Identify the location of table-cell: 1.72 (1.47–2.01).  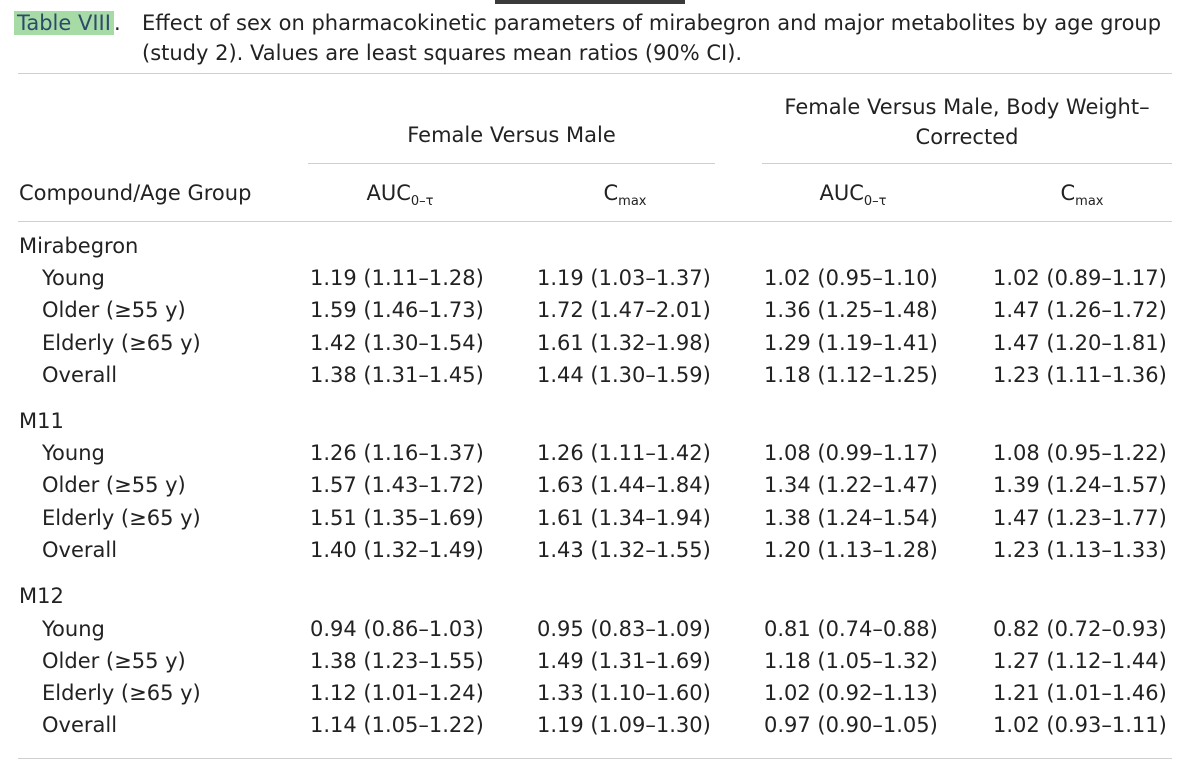
(624, 310).